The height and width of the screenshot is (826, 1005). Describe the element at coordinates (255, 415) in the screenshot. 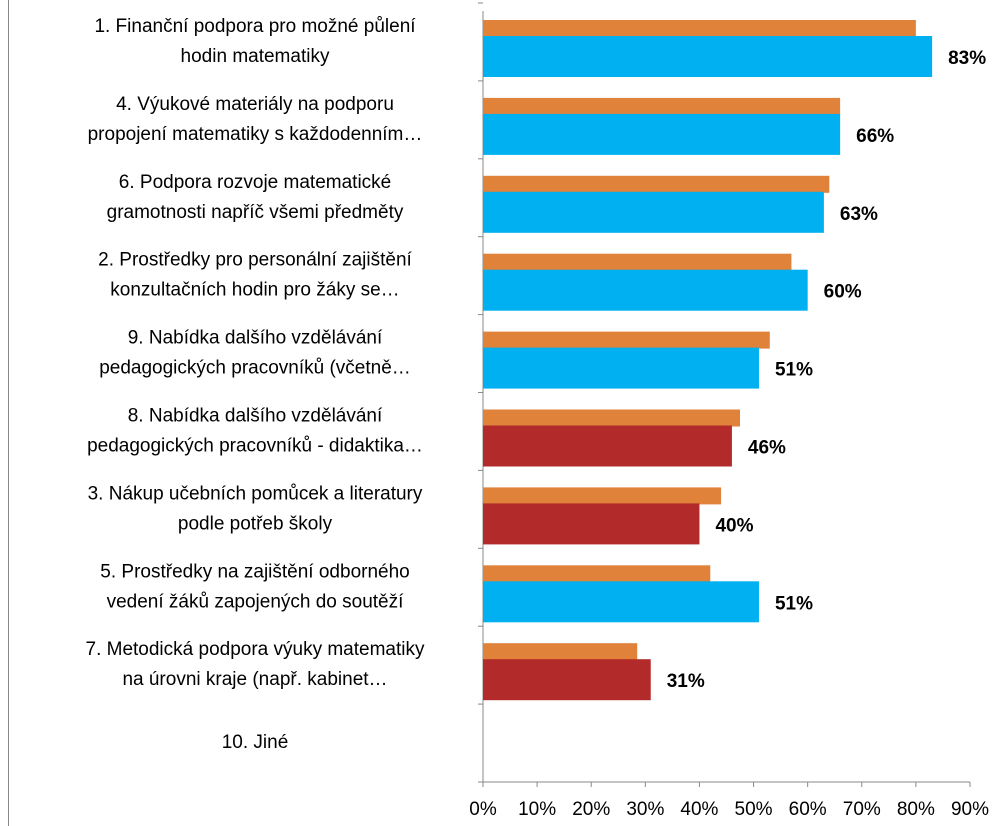

I see `category-label-line: 8. Nabídka dalšího vzdělávání` at that location.